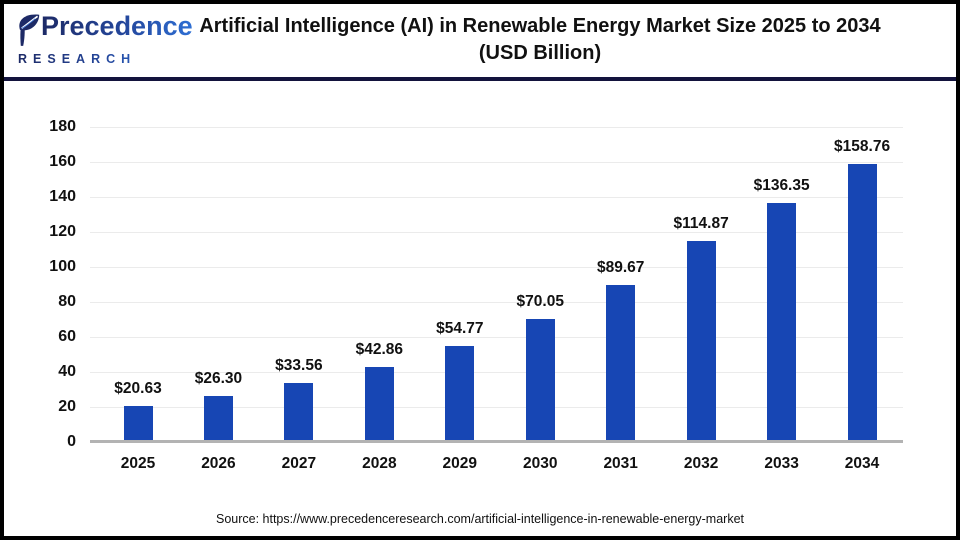 Image resolution: width=960 pixels, height=540 pixels. What do you see at coordinates (67, 371) in the screenshot?
I see `y-tick-label: 40` at bounding box center [67, 371].